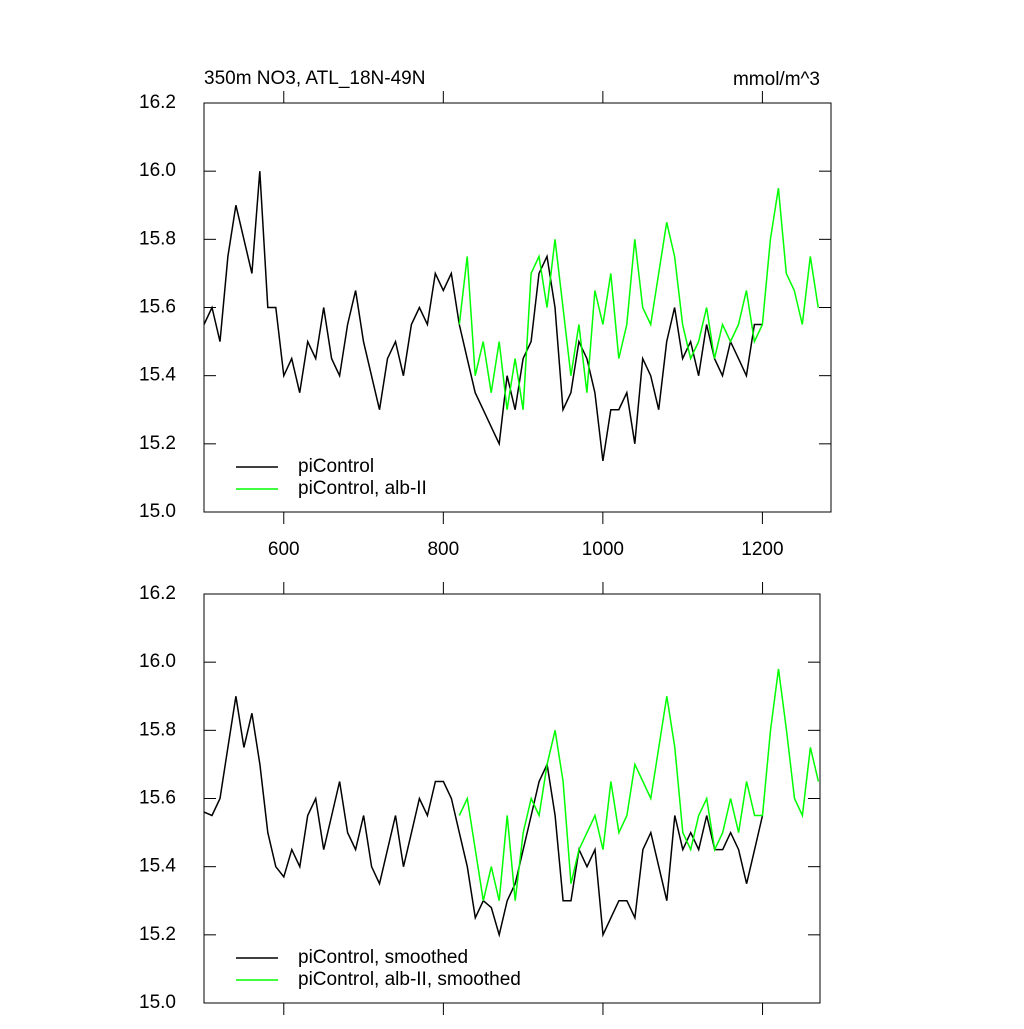 The height and width of the screenshot is (1029, 1024). I want to click on y-units: mmol/m^3, so click(776, 79).